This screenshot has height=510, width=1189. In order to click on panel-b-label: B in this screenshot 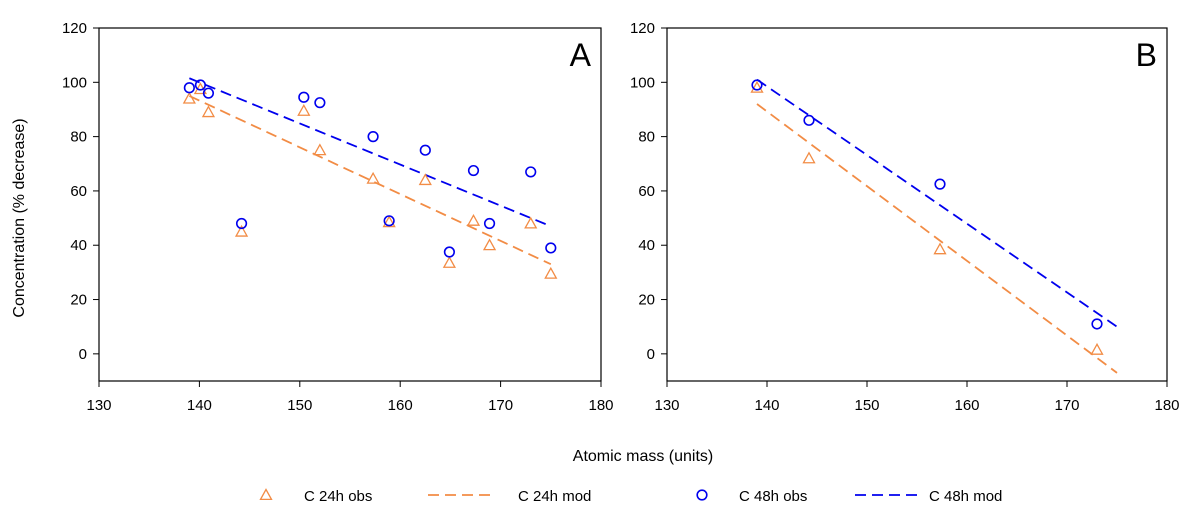, I will do `click(1146, 55)`.